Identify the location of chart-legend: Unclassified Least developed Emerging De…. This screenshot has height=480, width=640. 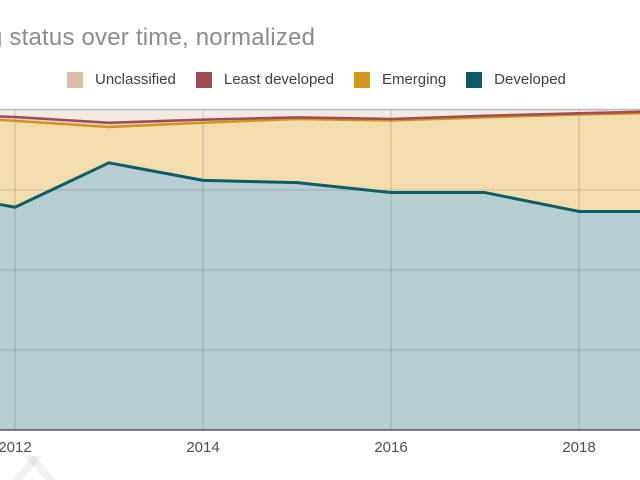
(316, 79).